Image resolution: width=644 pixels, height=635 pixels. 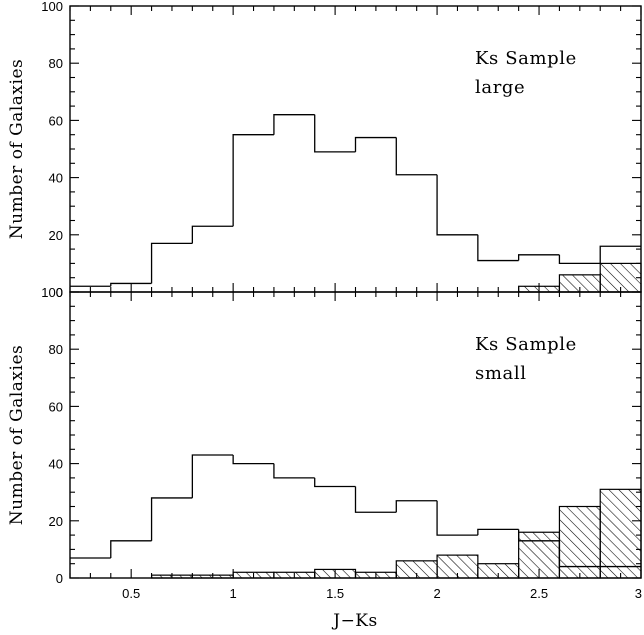 I want to click on panel-label: large, so click(x=500, y=87).